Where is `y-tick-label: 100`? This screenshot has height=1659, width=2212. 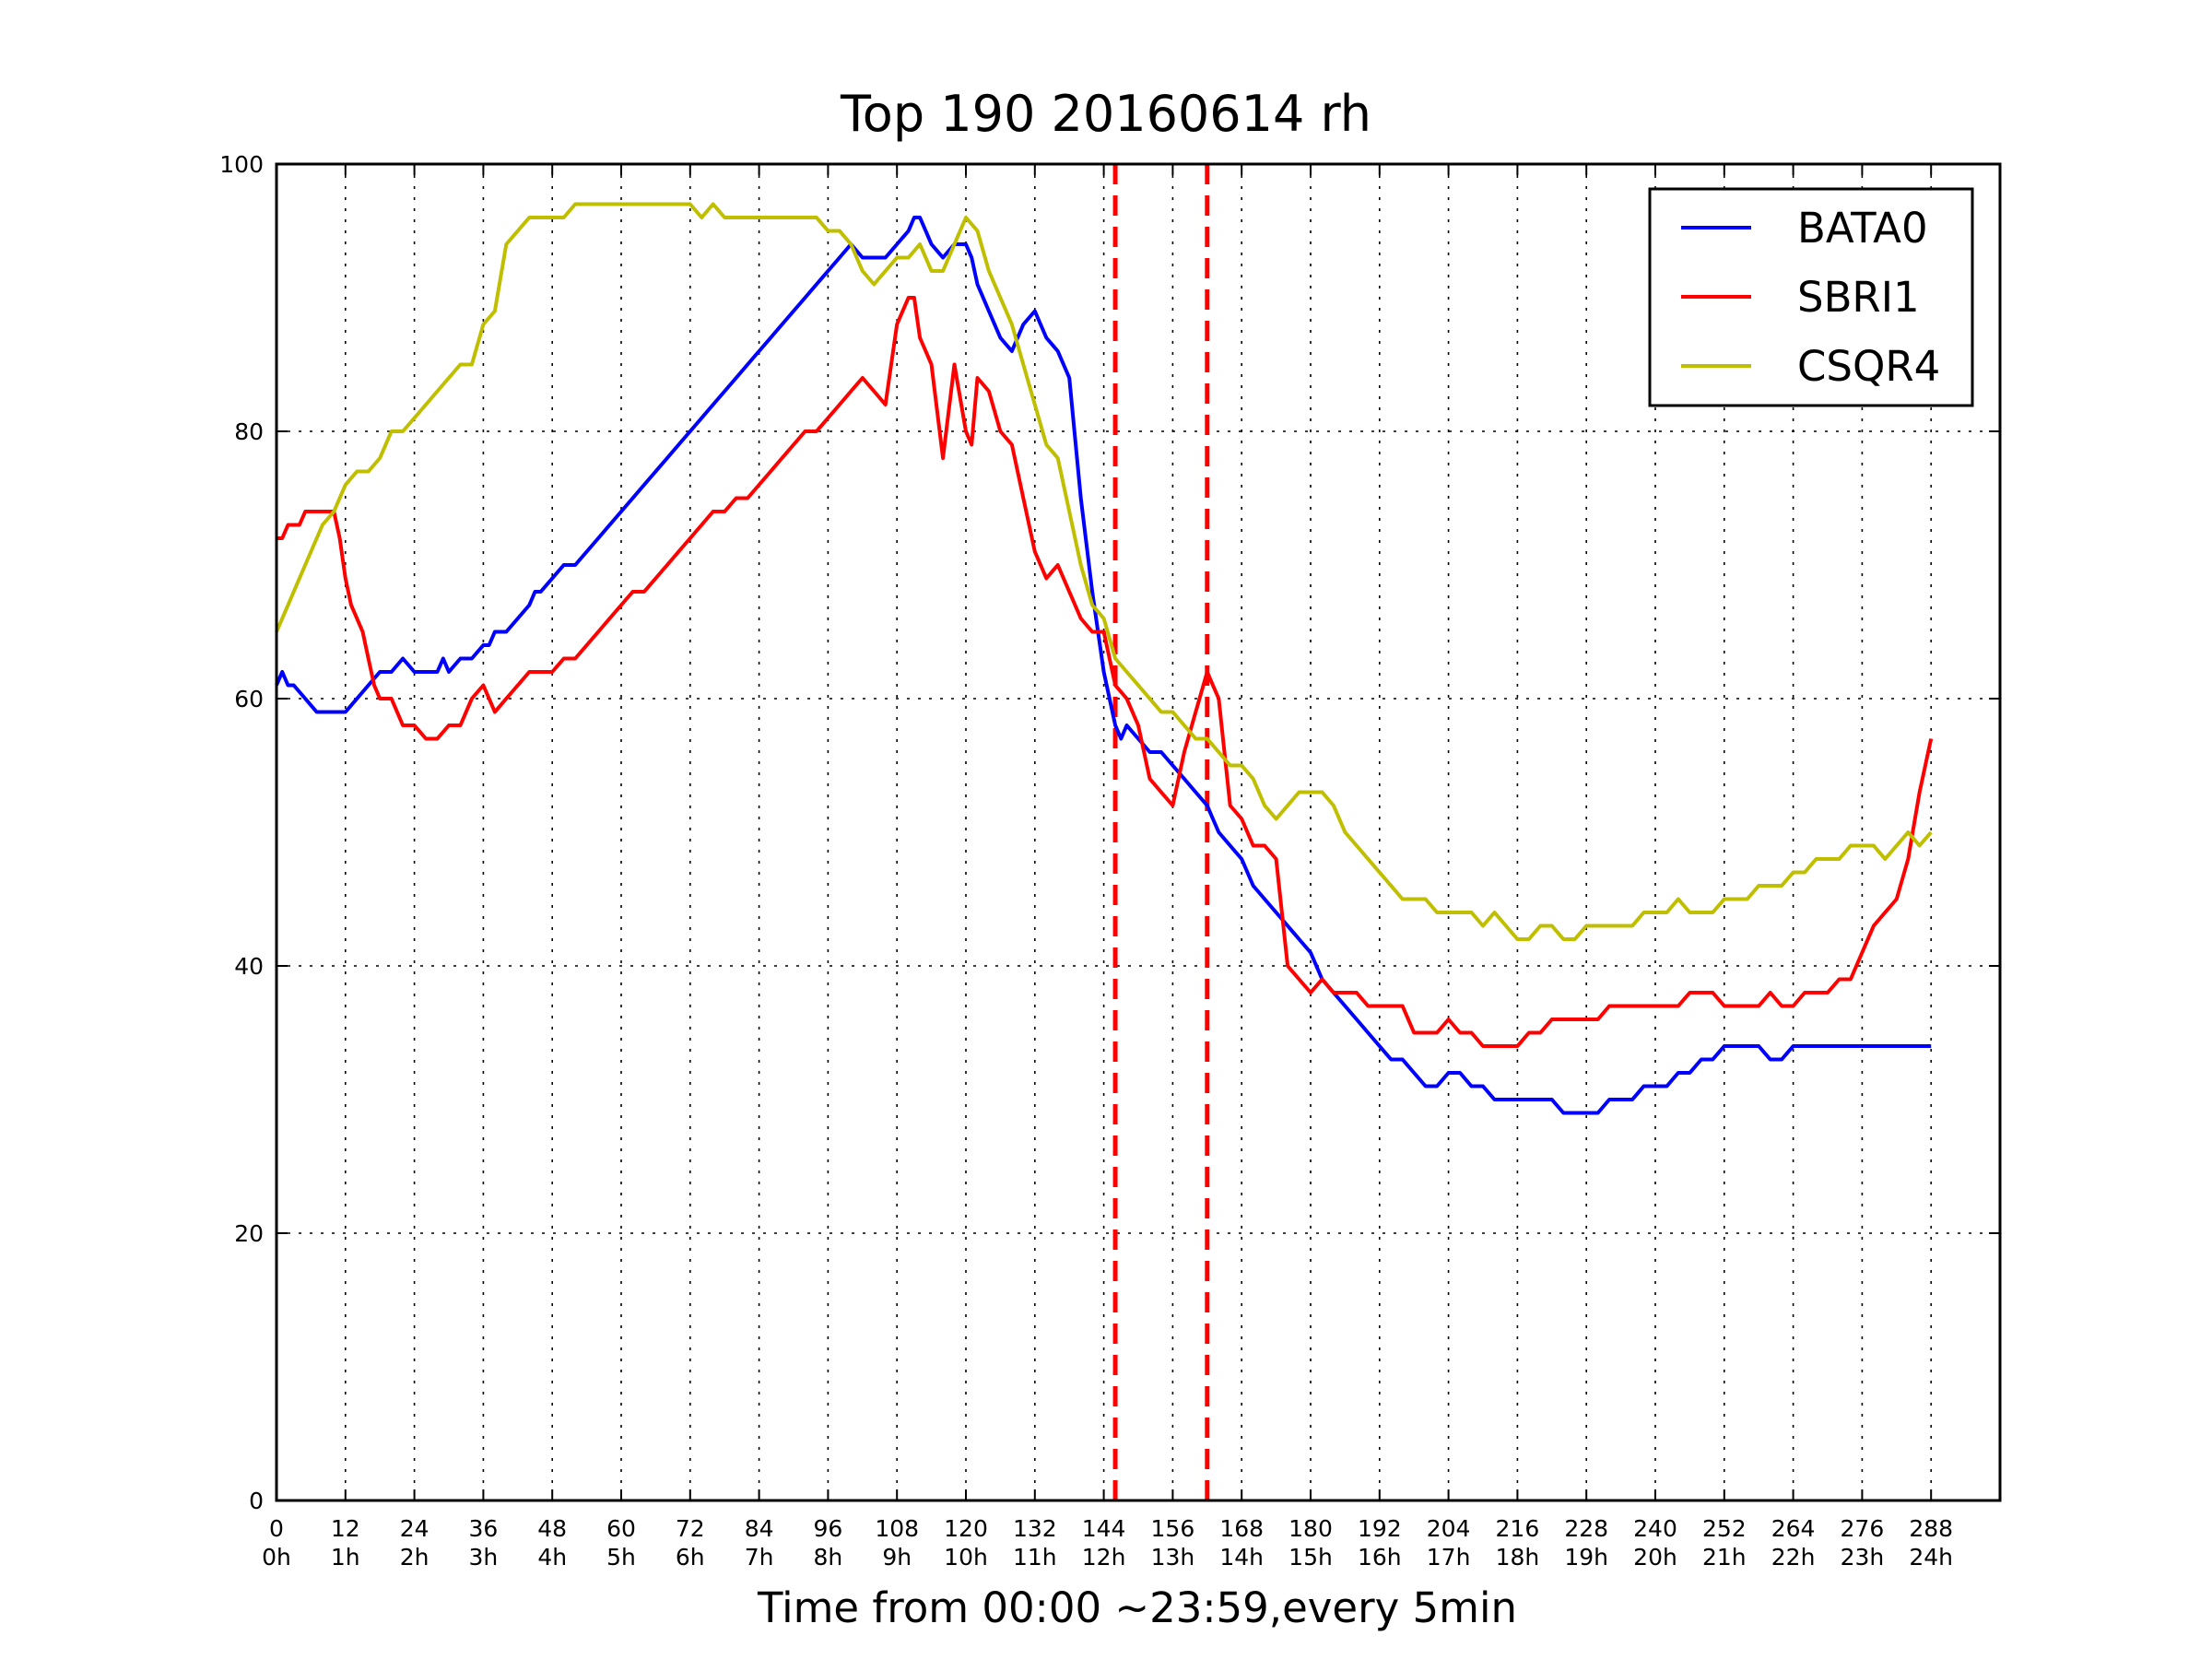 y-tick-label: 100 is located at coordinates (241, 164).